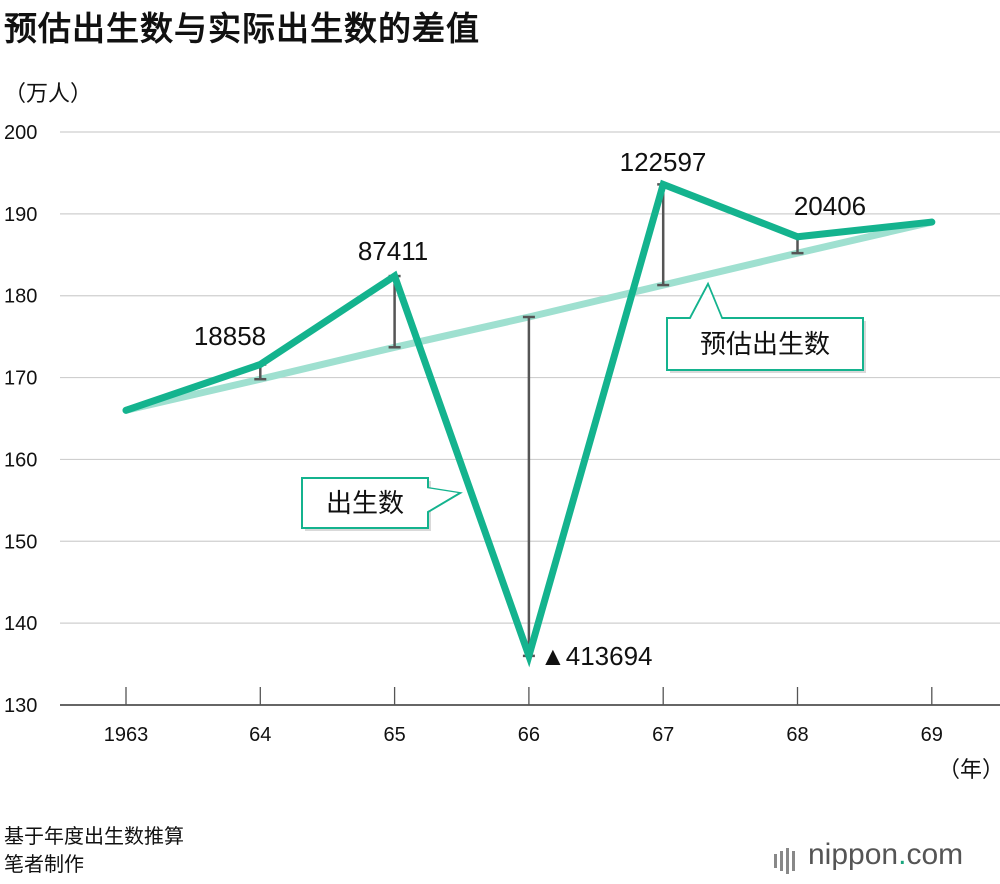 This screenshot has width=1000, height=884. I want to click on y-tick-label-170: 170, so click(20, 379).